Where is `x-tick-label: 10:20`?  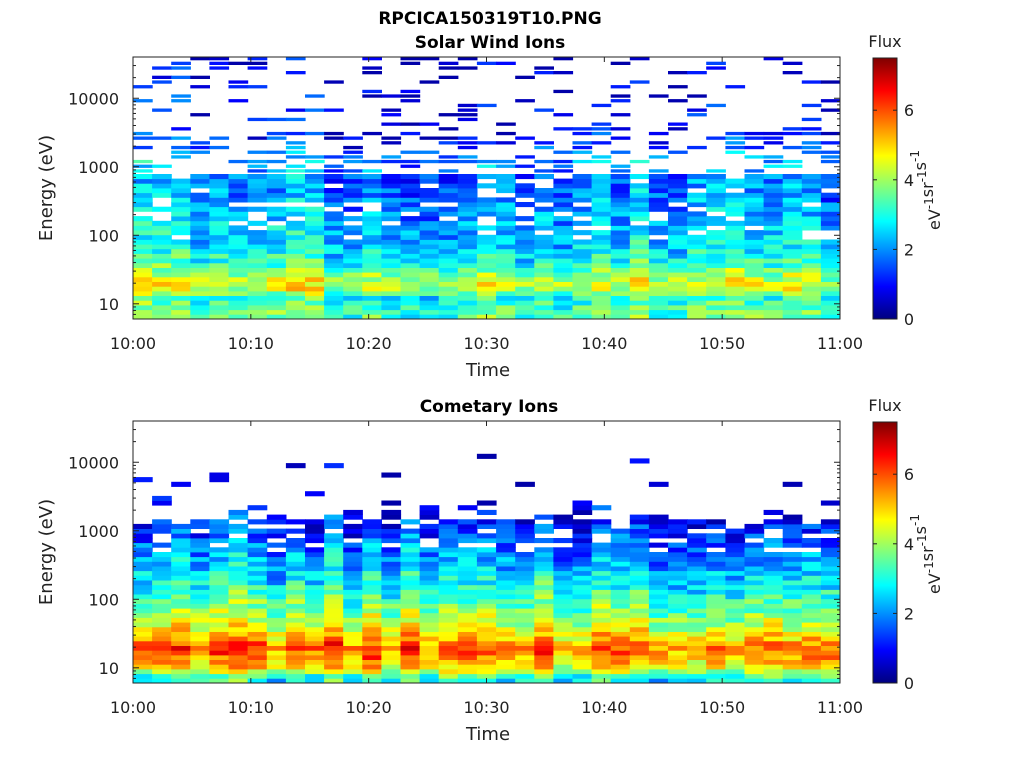 x-tick-label: 10:20 is located at coordinates (369, 343).